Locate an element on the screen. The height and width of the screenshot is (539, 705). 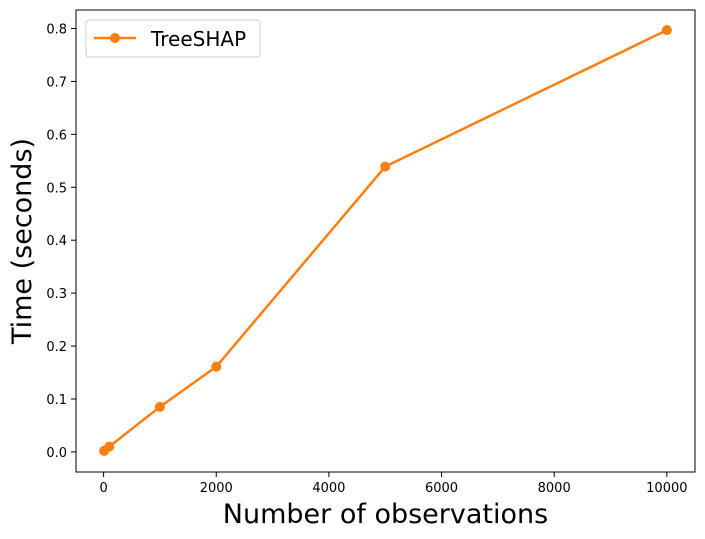
y-tick-label: 0.3 is located at coordinates (56, 294).